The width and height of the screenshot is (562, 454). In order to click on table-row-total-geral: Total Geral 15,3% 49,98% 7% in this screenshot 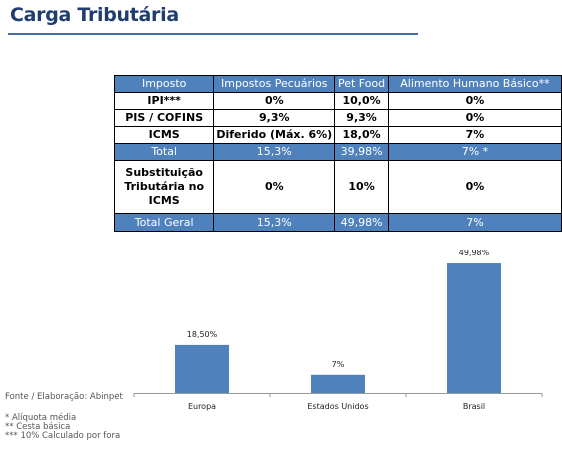, I will do `click(337, 222)`.